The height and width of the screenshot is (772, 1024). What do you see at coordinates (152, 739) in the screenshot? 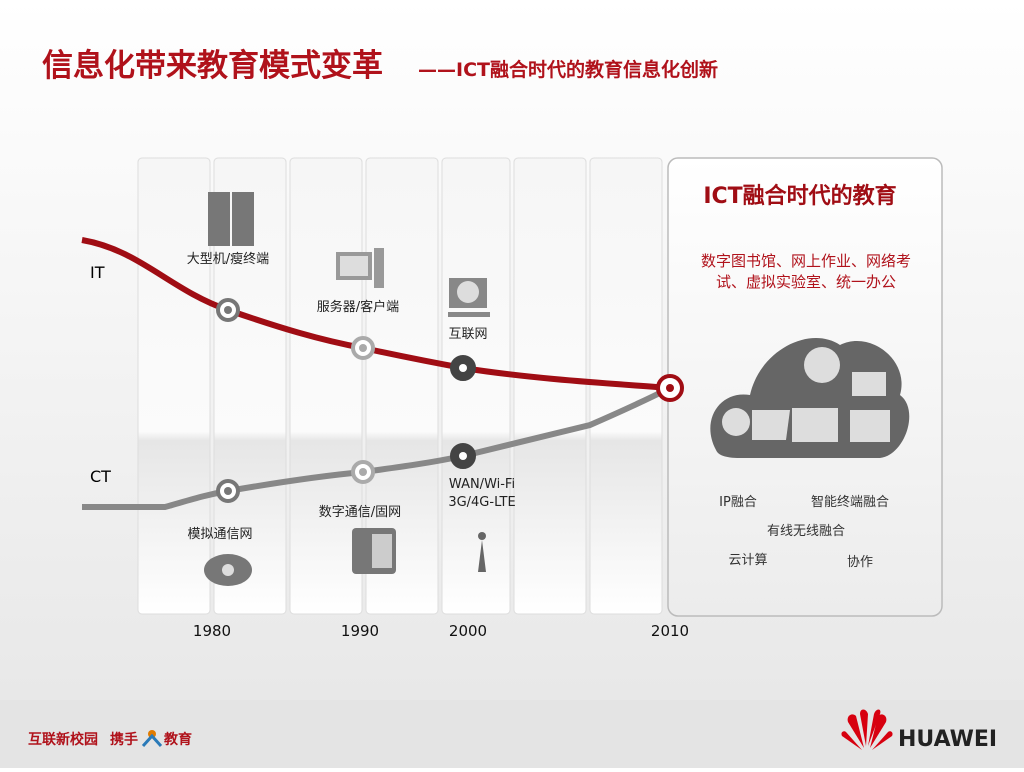
I see `footer-logo-mark` at bounding box center [152, 739].